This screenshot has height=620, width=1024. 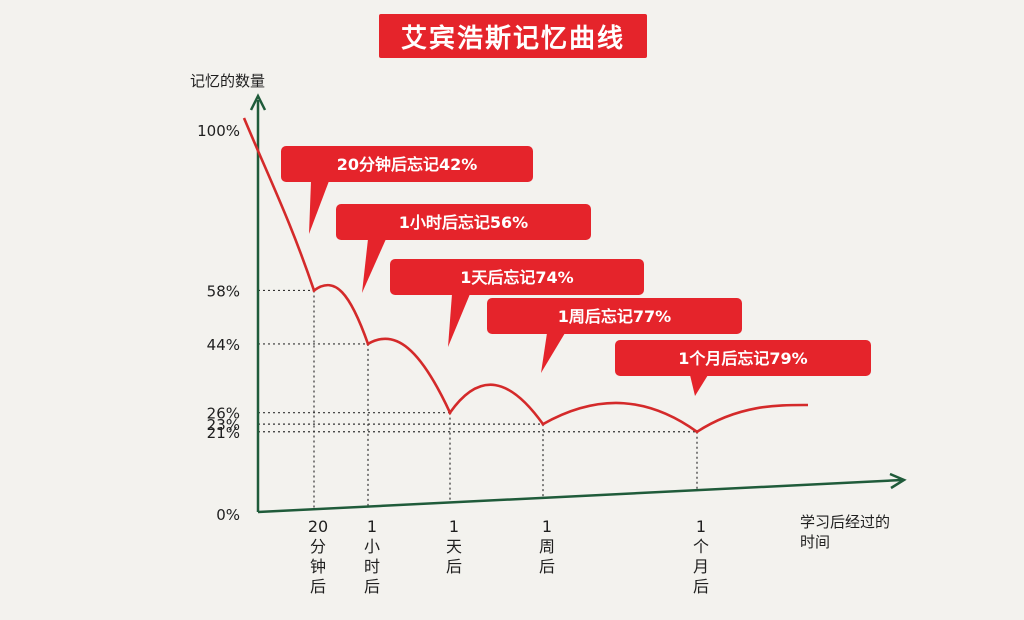 I want to click on x-tick-label: 1 个月后, so click(x=701, y=556).